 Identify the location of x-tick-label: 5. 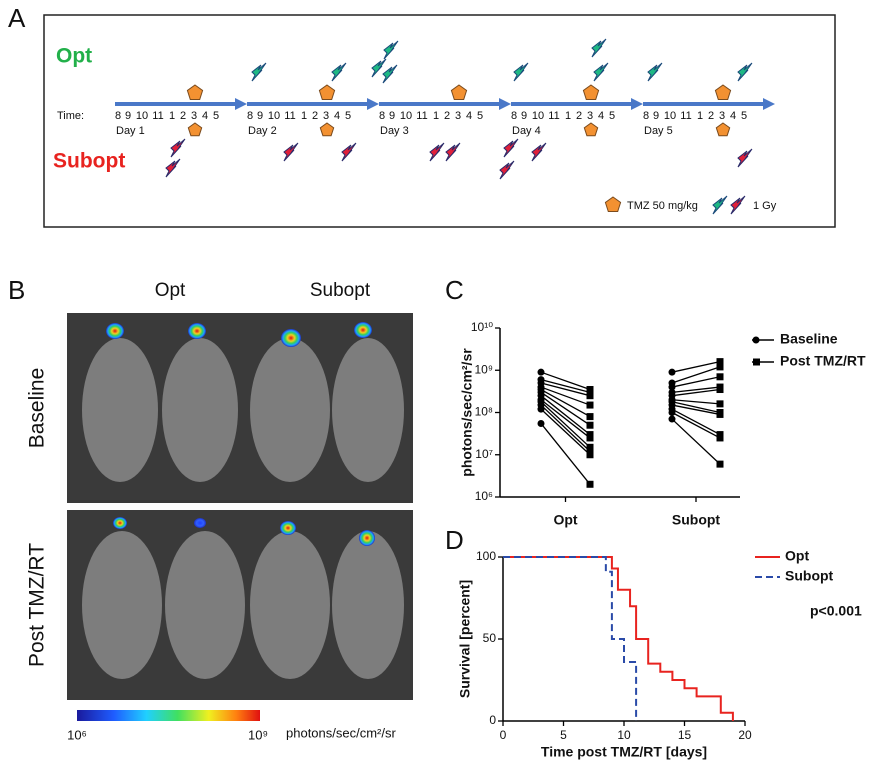
(563, 735).